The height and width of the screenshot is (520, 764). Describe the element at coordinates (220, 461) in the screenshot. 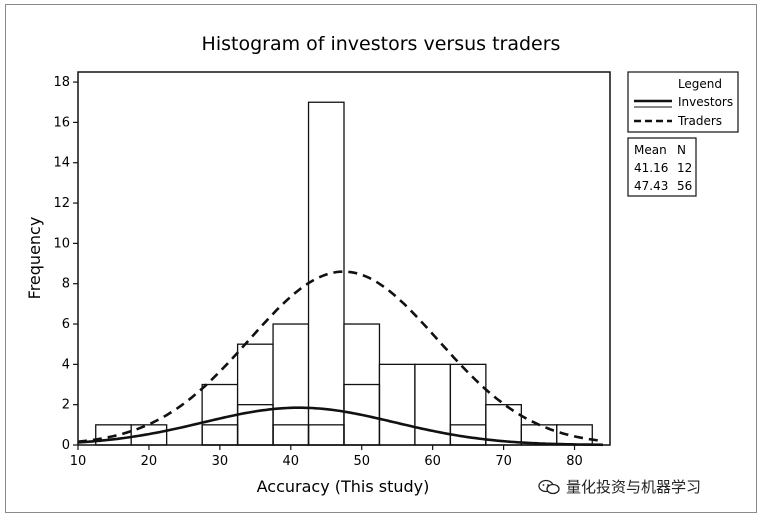

I see `x-tick-label-30: 30` at that location.